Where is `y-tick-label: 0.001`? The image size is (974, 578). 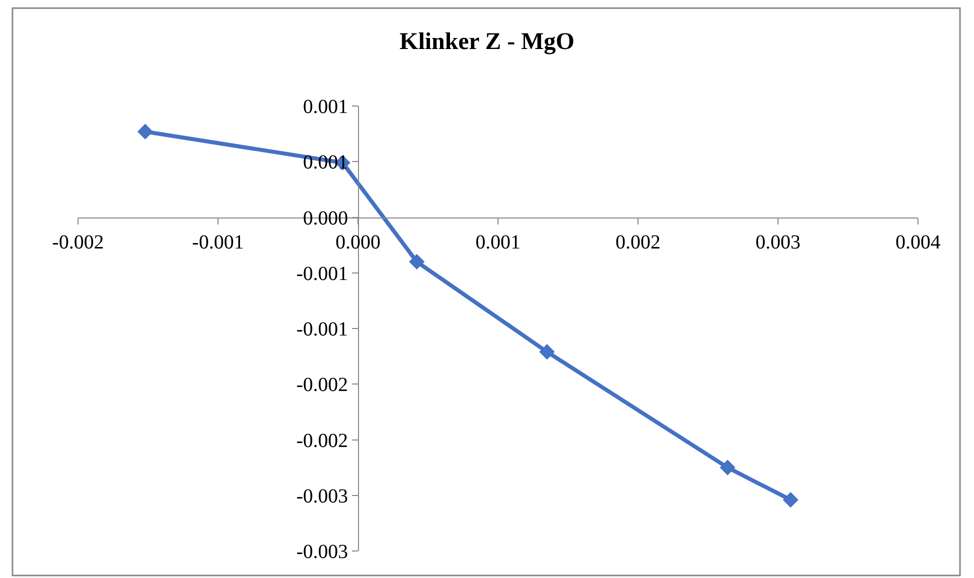
y-tick-label: 0.001 is located at coordinates (325, 107).